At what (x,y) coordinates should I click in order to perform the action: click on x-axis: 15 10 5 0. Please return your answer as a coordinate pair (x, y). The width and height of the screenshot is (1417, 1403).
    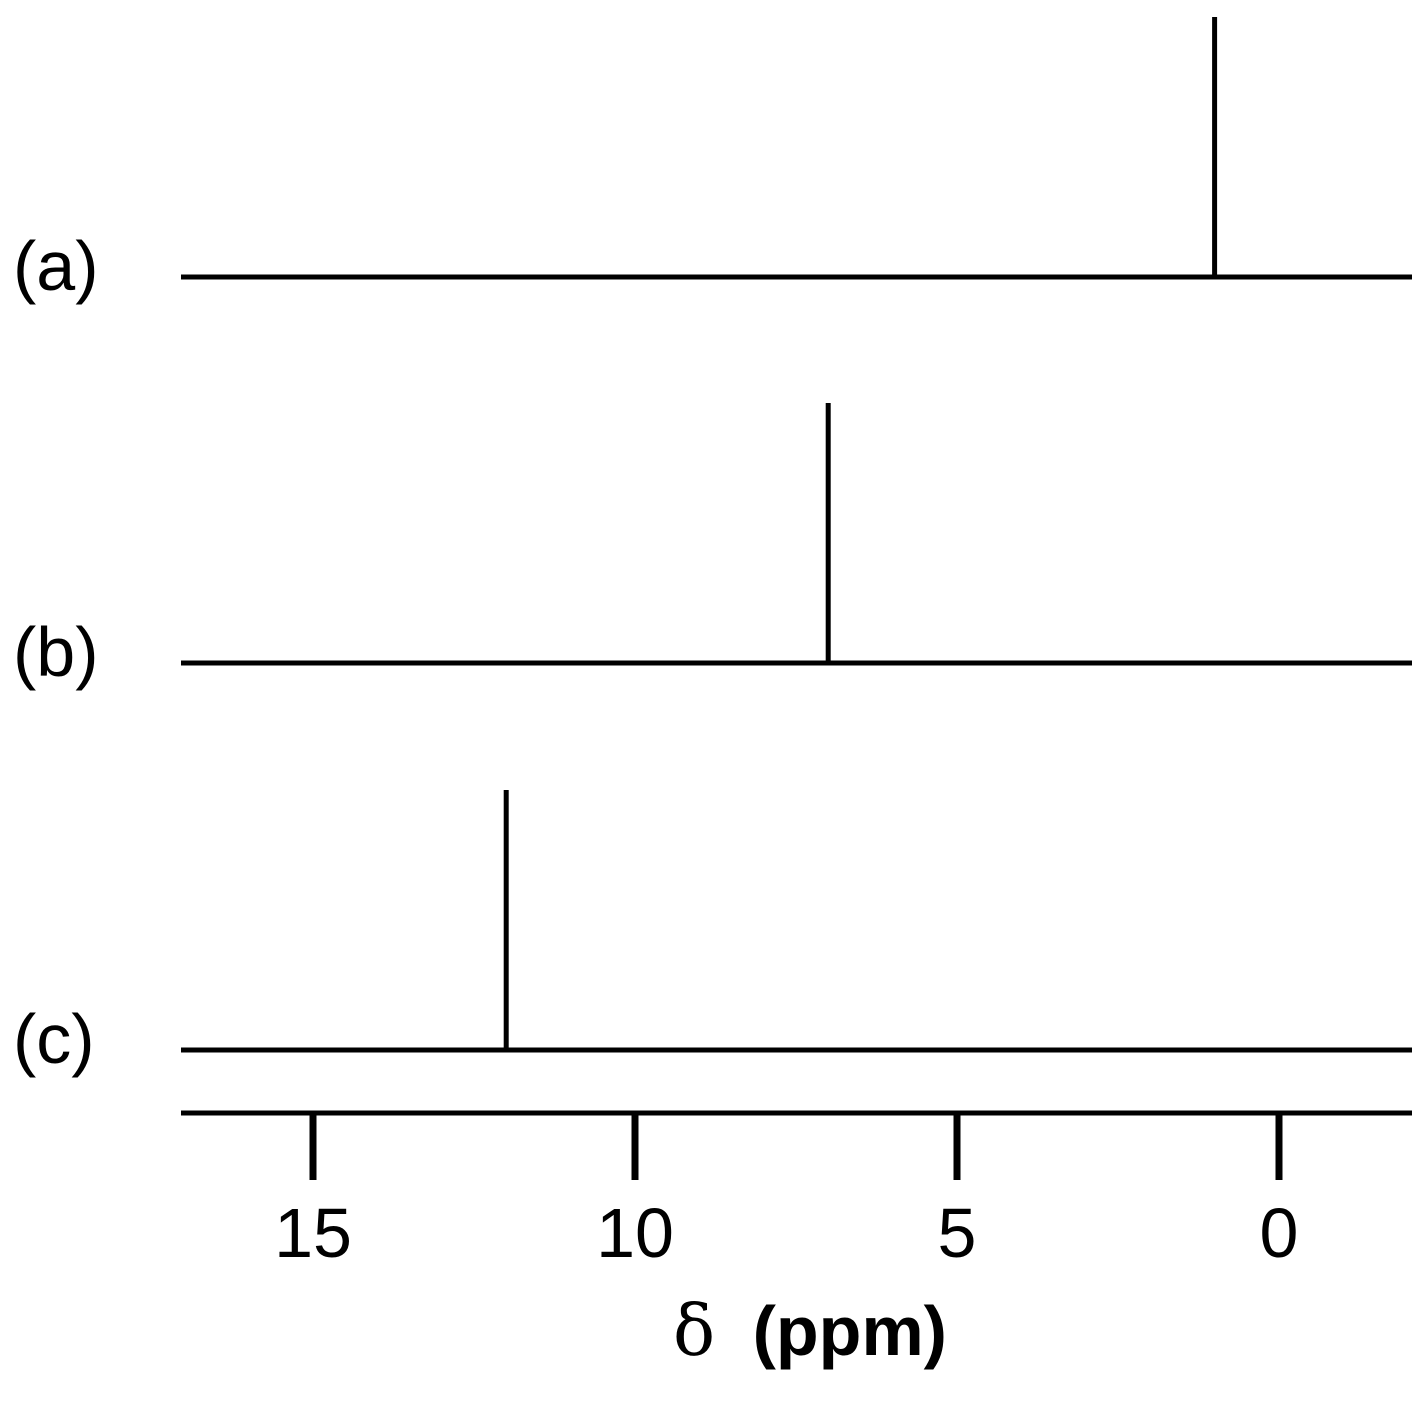
    Looking at the image, I should click on (796, 1191).